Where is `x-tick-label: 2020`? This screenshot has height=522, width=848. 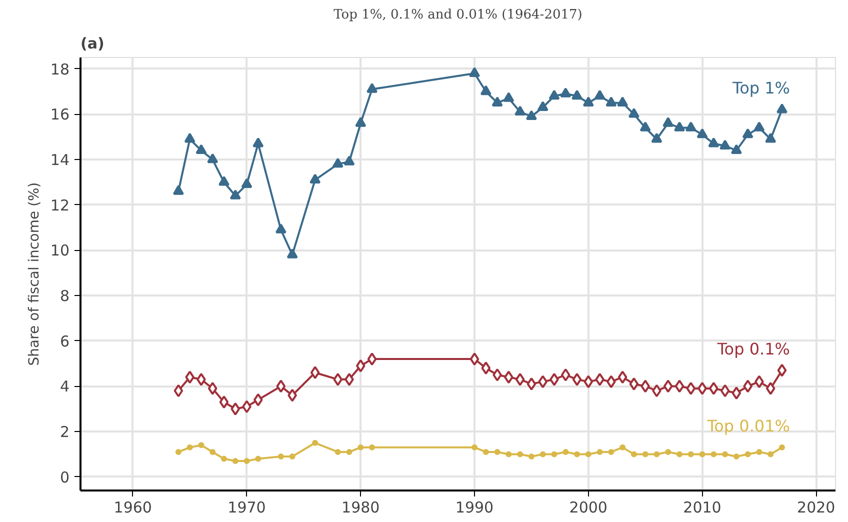
x-tick-label: 2020 is located at coordinates (816, 507).